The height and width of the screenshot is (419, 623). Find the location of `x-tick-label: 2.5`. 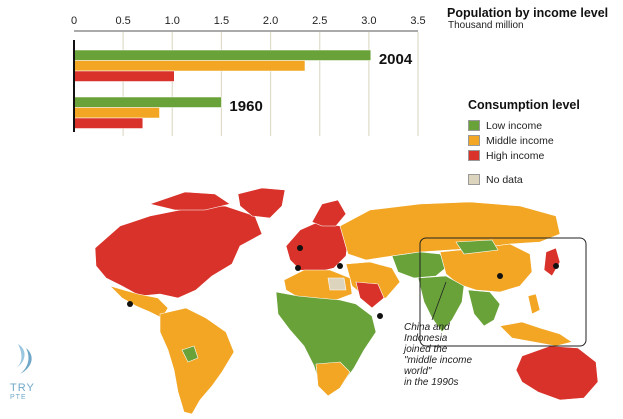

x-tick-label: 2.5 is located at coordinates (319, 21).